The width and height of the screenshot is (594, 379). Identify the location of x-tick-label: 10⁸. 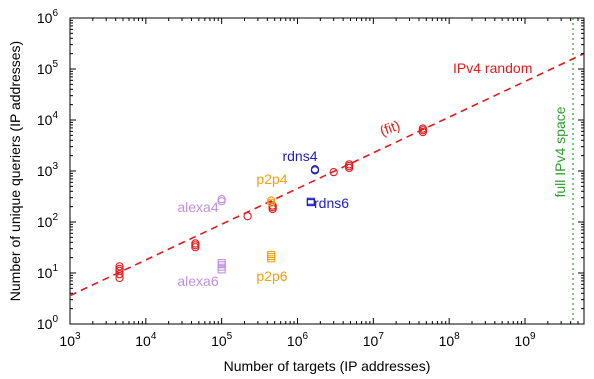
(450, 340).